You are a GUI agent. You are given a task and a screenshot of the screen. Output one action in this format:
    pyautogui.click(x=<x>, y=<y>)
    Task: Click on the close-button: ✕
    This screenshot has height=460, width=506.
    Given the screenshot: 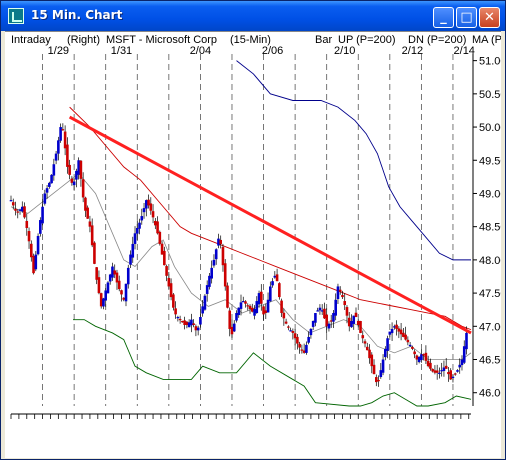 What is the action you would take?
    pyautogui.click(x=489, y=17)
    